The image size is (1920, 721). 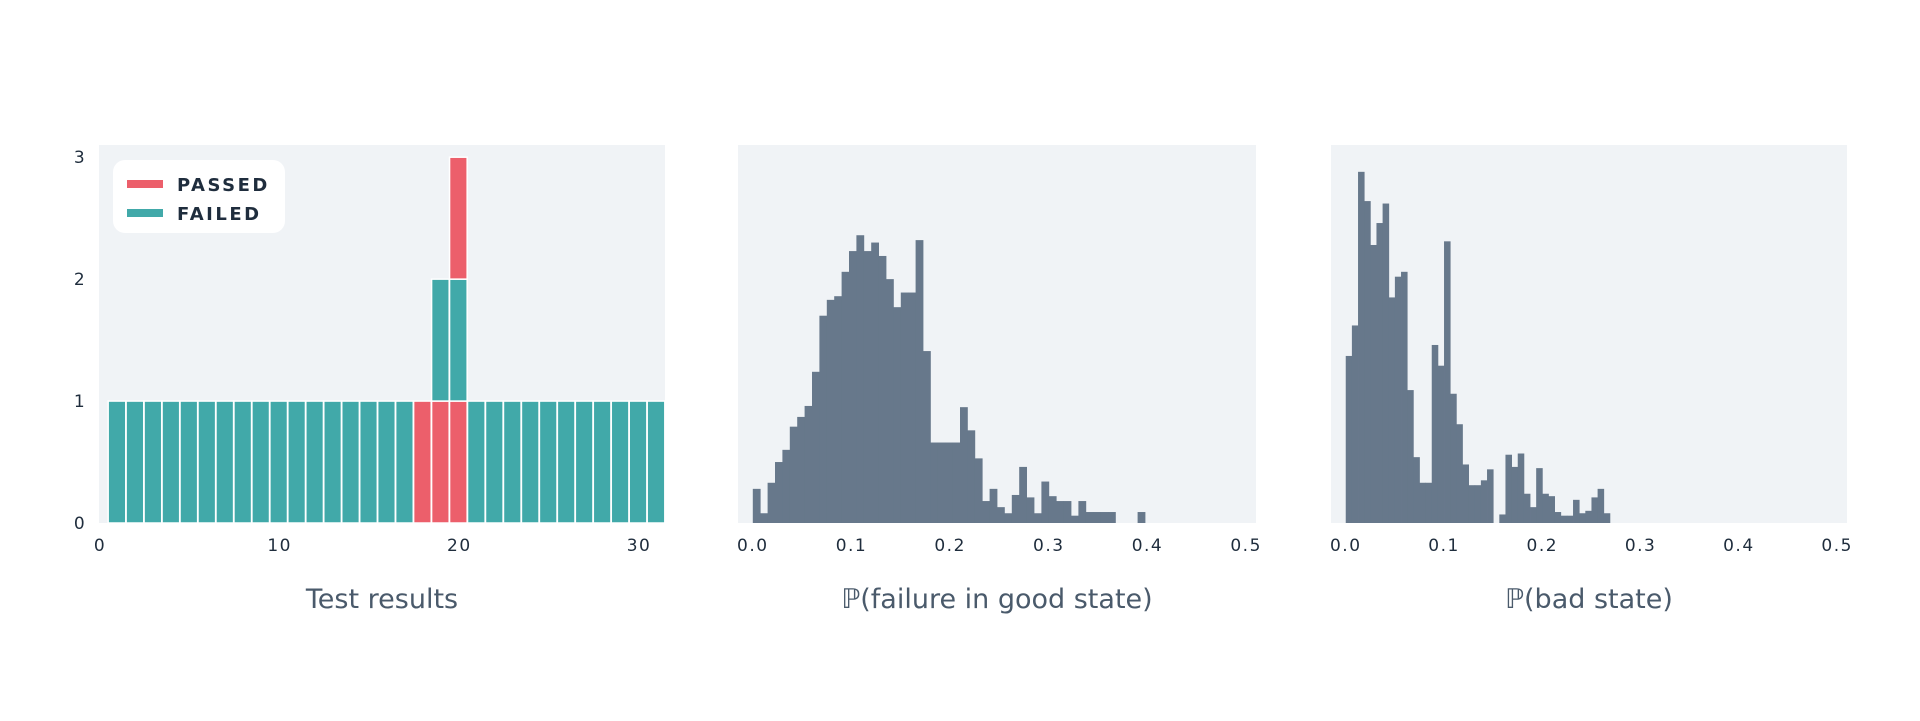 What do you see at coordinates (1543, 546) in the screenshot?
I see `x-tick-label-0.2: 0.2` at bounding box center [1543, 546].